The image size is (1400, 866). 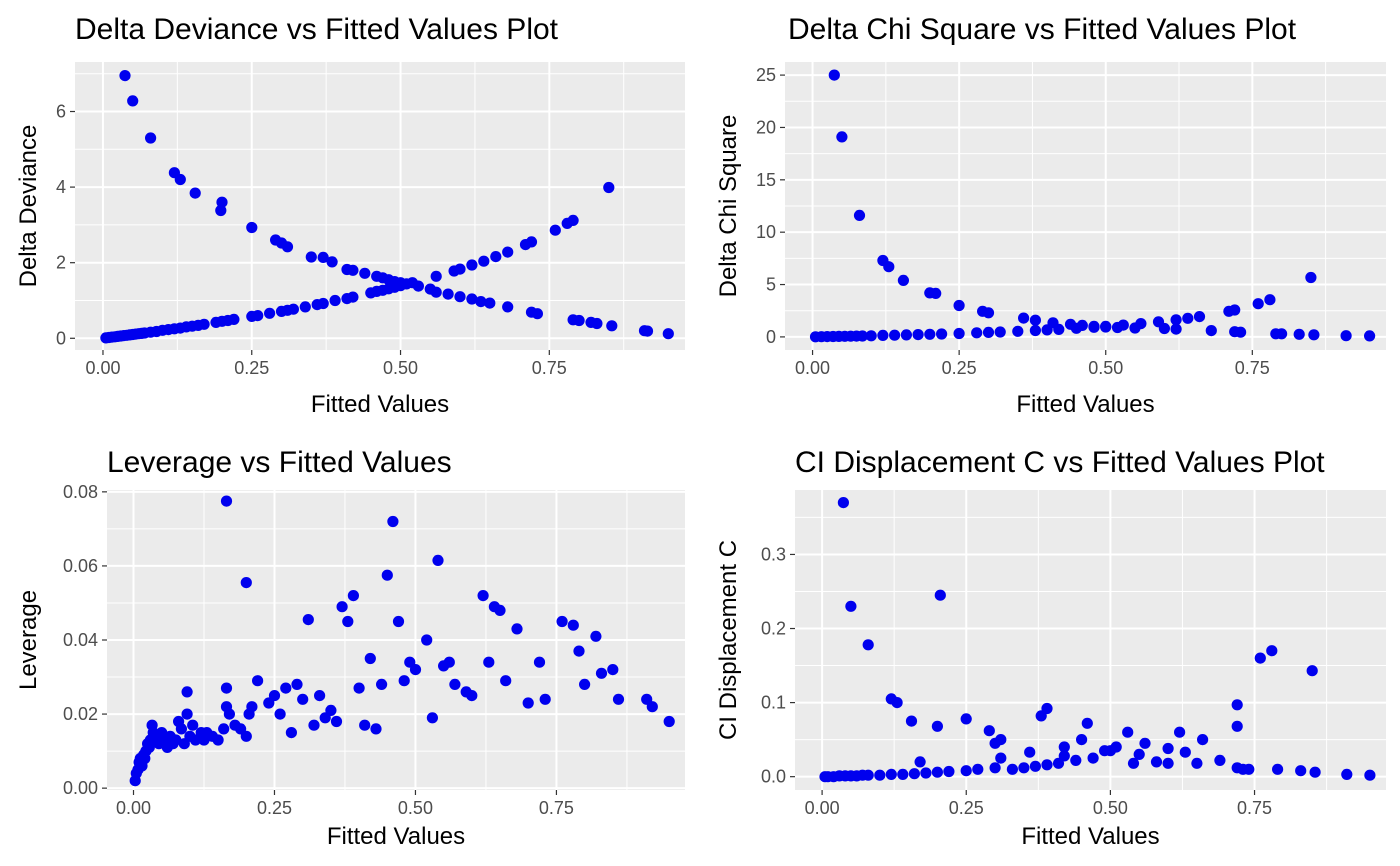 What do you see at coordinates (80, 492) in the screenshot?
I see `y-tick-label: 0.08` at bounding box center [80, 492].